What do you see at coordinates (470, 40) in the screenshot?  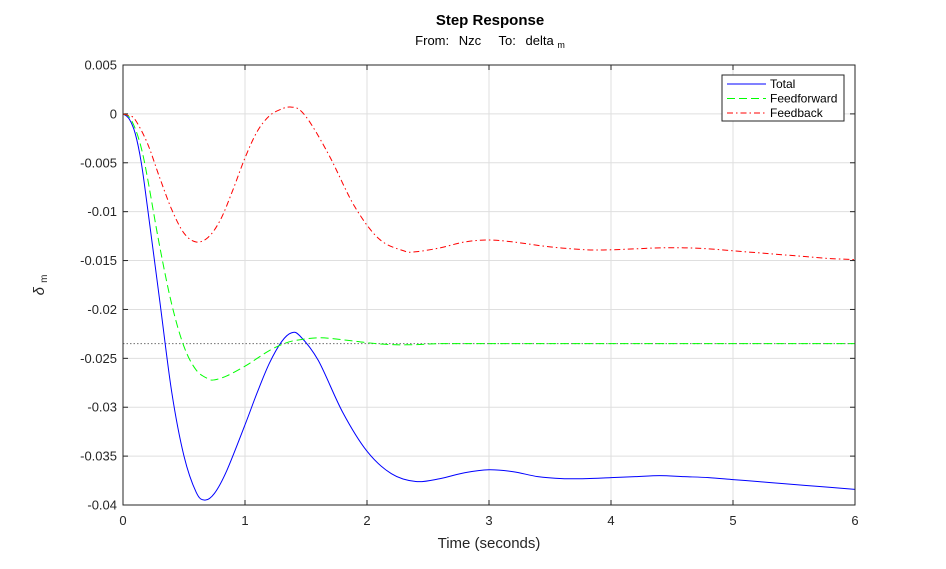 I see `subtitle-from-value: Nzc` at bounding box center [470, 40].